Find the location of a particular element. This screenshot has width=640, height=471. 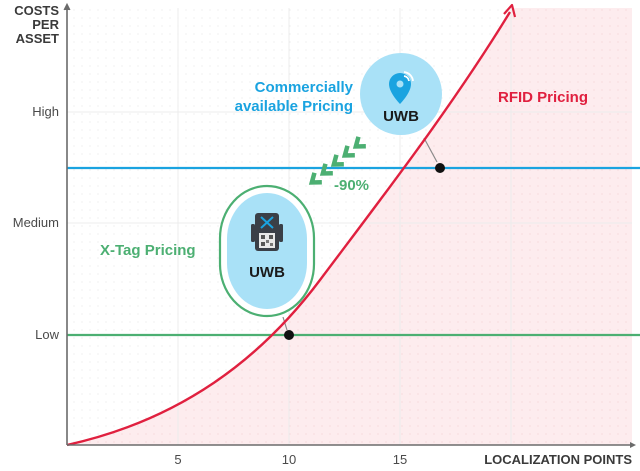

uwb-xtag-badge is located at coordinates (267, 251).